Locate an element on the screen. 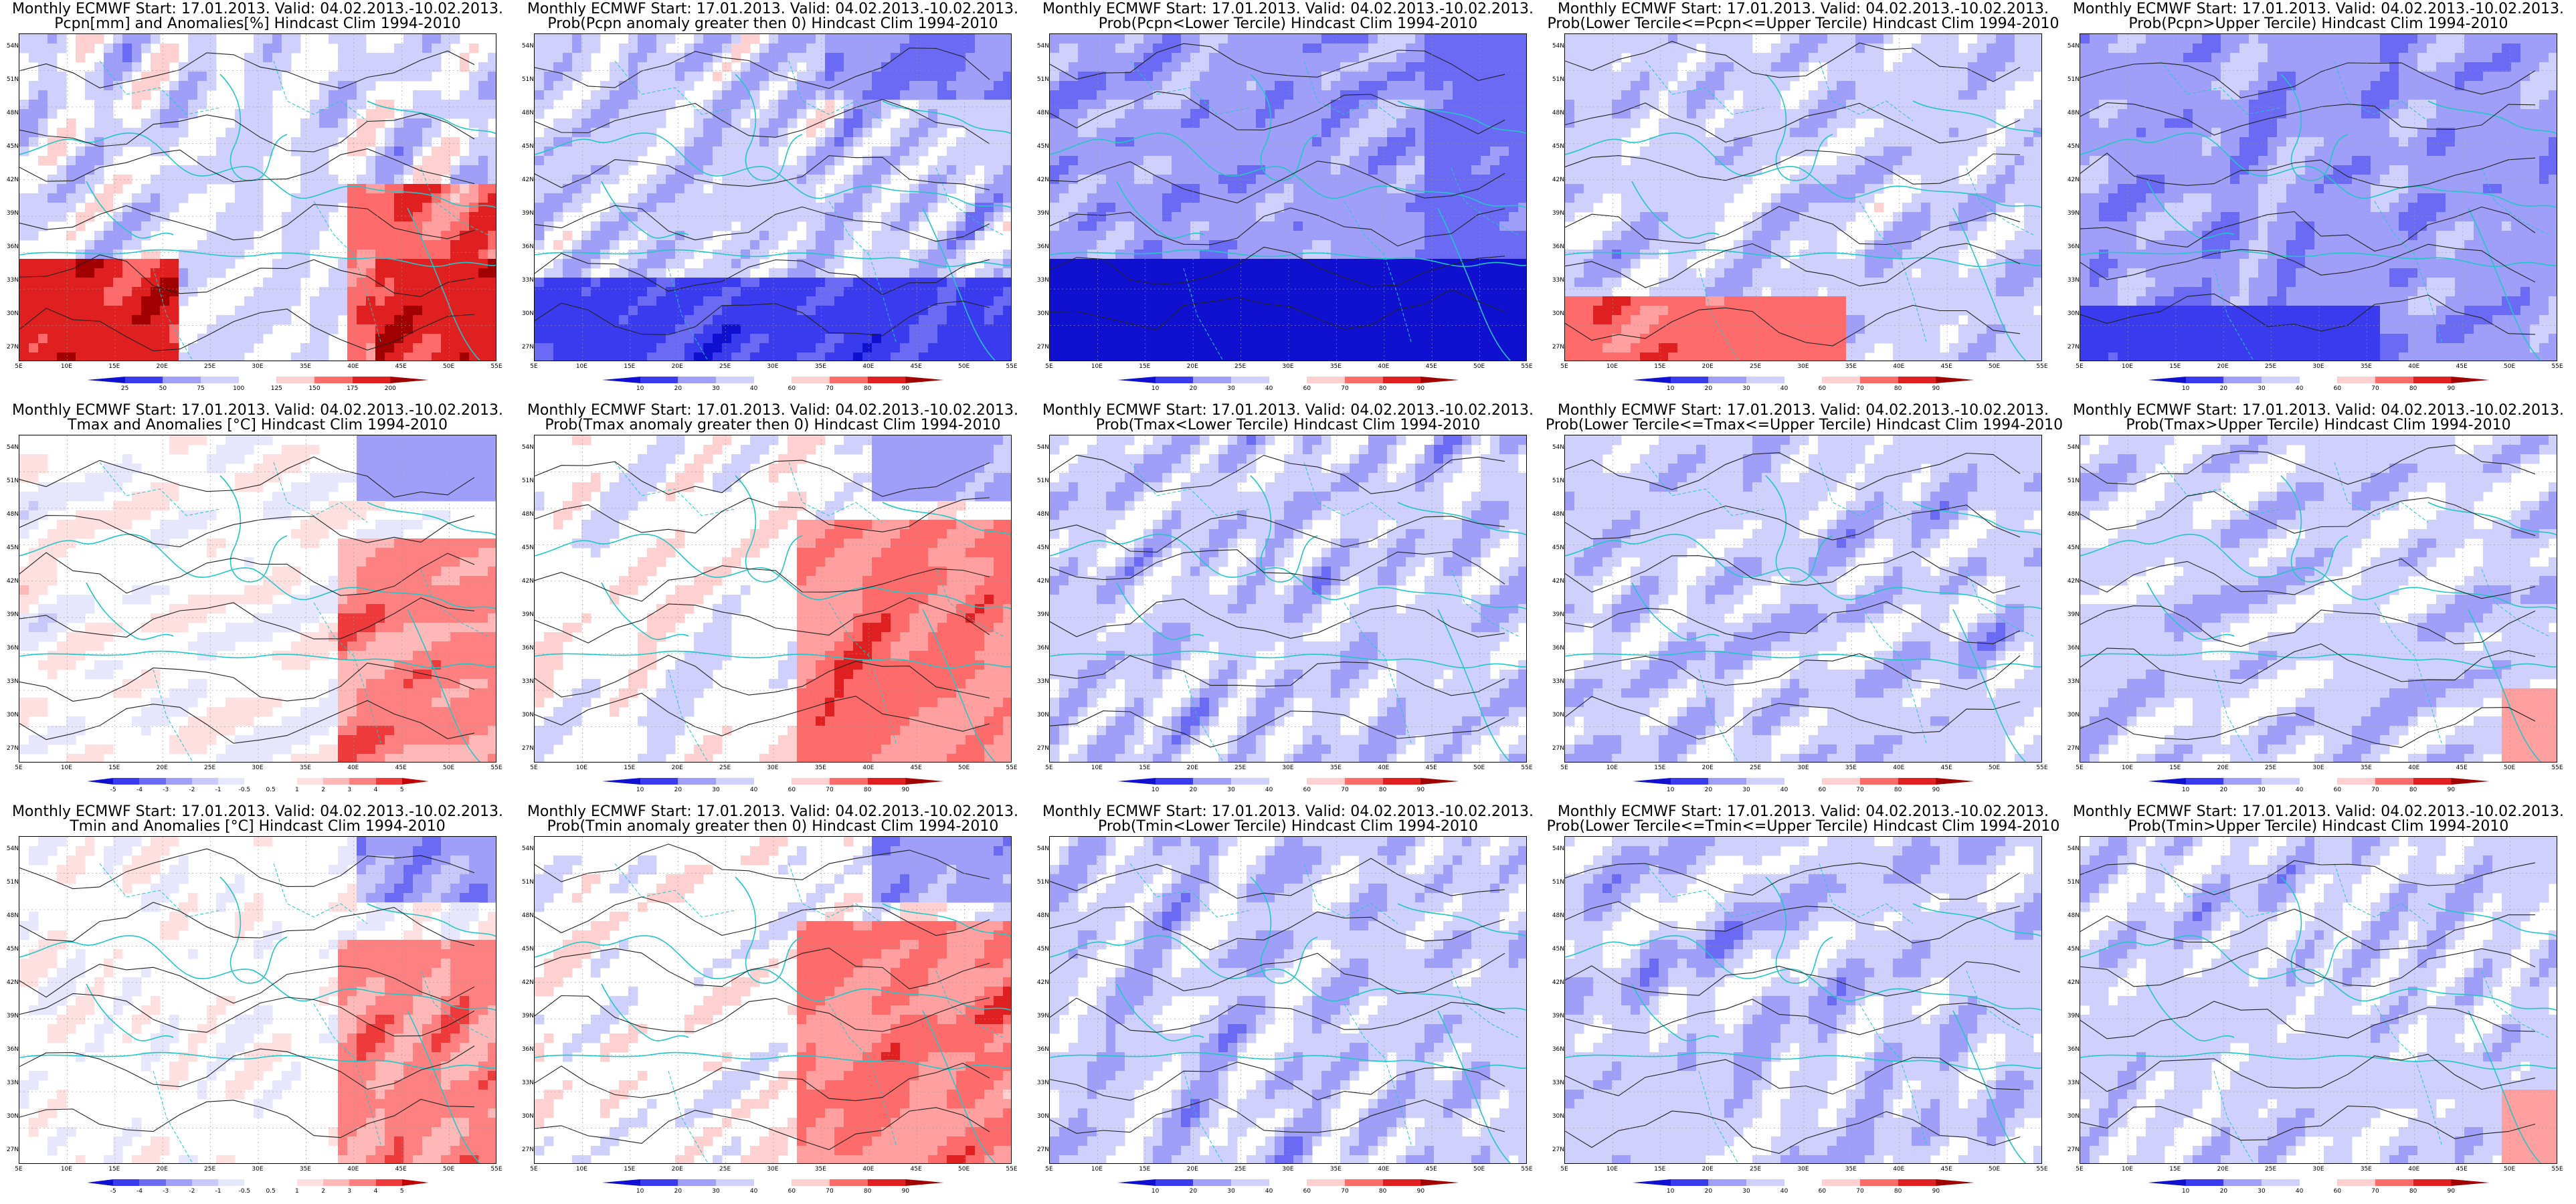 The height and width of the screenshot is (1204, 2576). lat-tick-label: 33N is located at coordinates (1555, 1083).